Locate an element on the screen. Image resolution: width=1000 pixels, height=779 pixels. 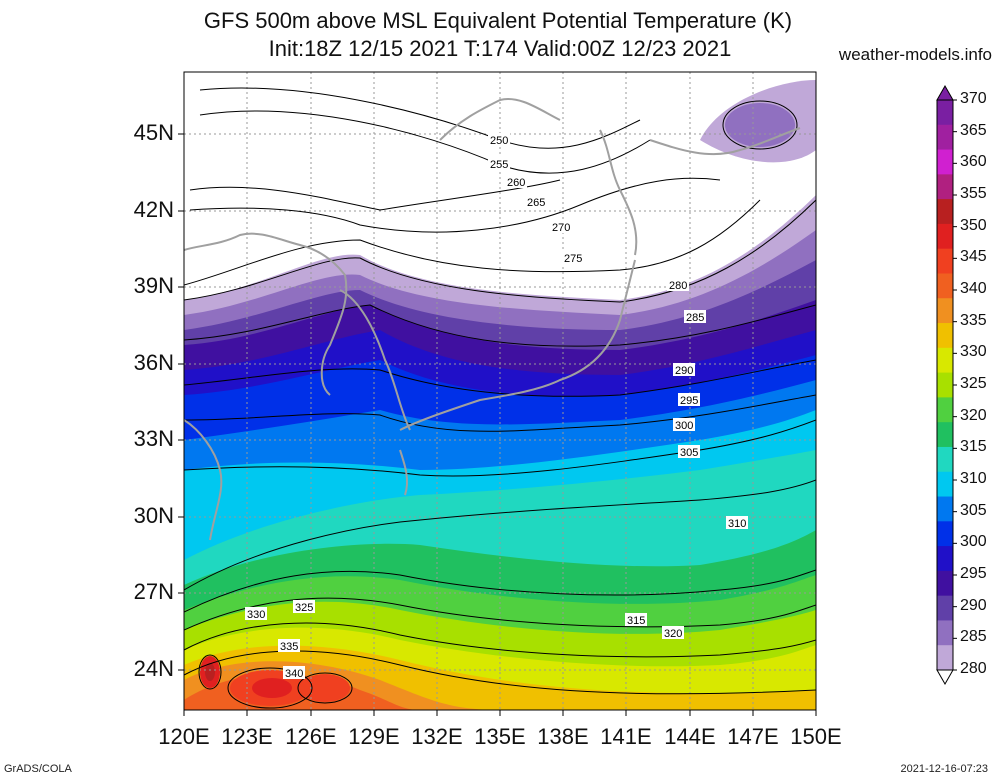
svg-text: 285 is located at coordinates (695, 318).